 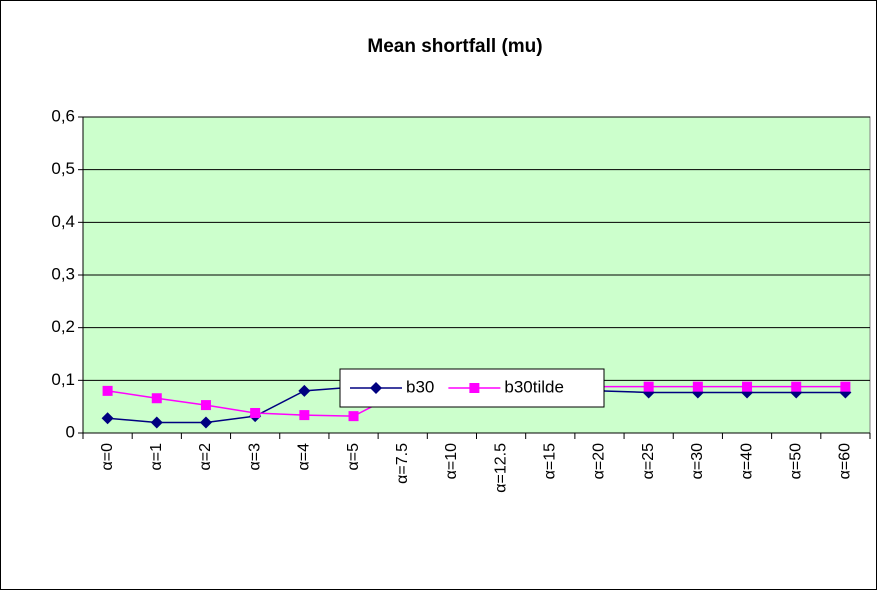 I want to click on legend-label: b30tilde, so click(x=534, y=386).